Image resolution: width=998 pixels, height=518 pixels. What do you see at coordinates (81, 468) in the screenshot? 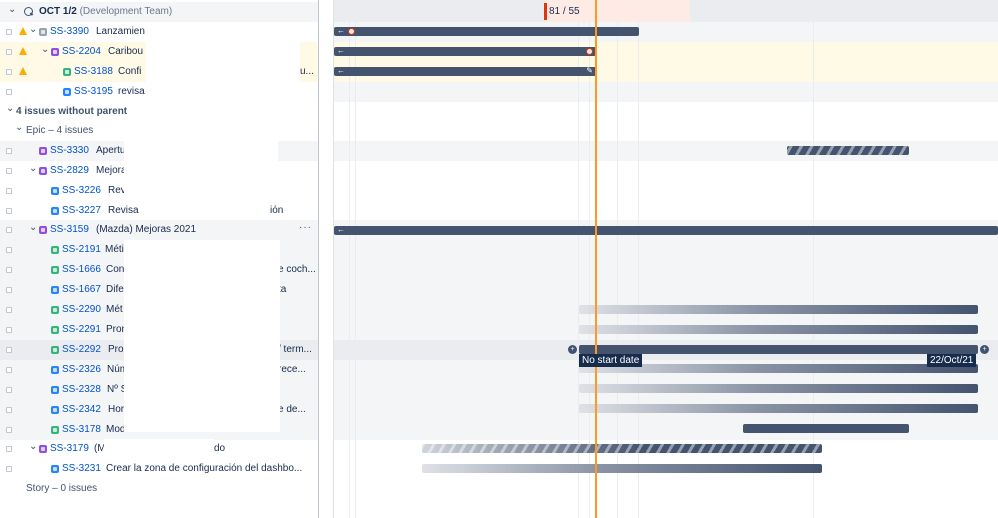
I see `issue-key: SS-3231` at bounding box center [81, 468].